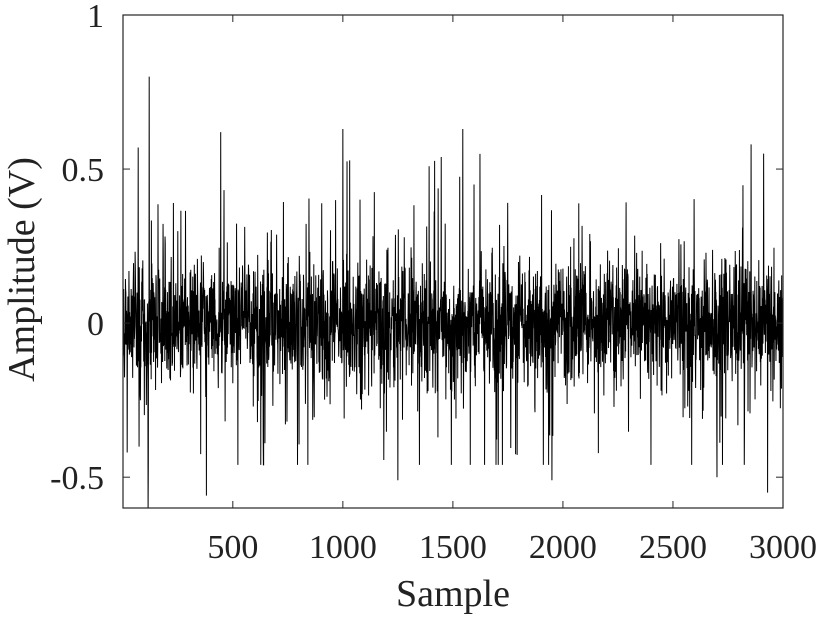  Describe the element at coordinates (453, 594) in the screenshot. I see `x-axis-label: Sample` at that location.